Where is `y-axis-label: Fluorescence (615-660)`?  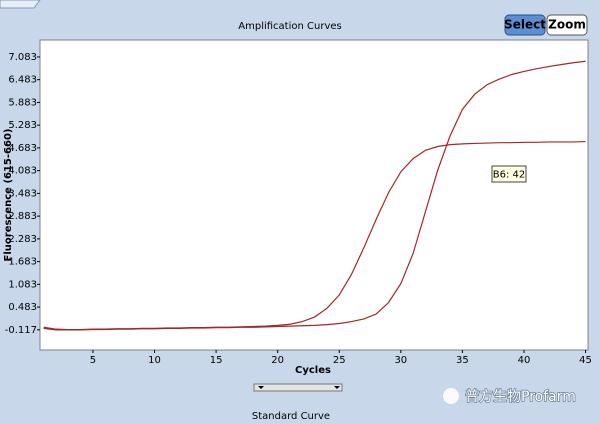
y-axis-label: Fluorescence (615-660) is located at coordinates (8, 195).